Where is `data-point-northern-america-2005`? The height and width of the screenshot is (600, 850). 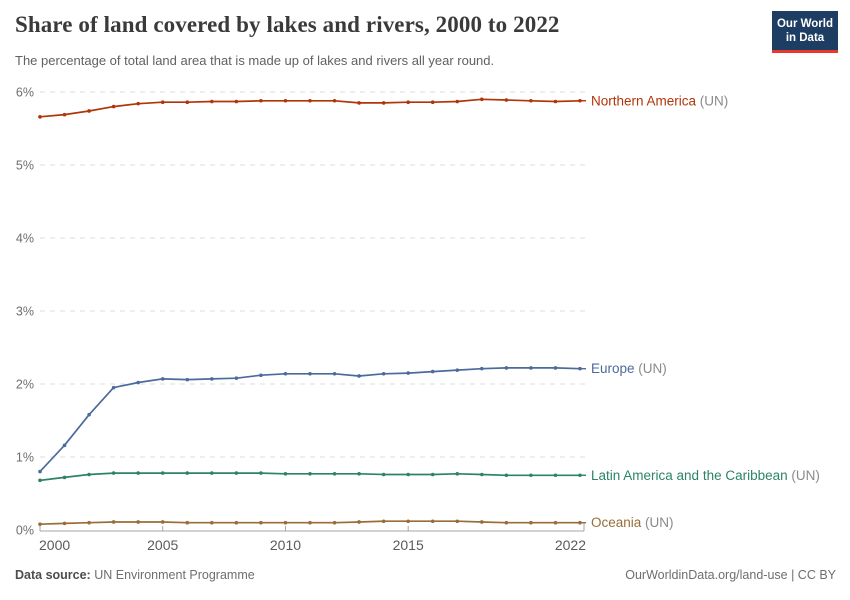
data-point-northern-america-2005 is located at coordinates (162, 102).